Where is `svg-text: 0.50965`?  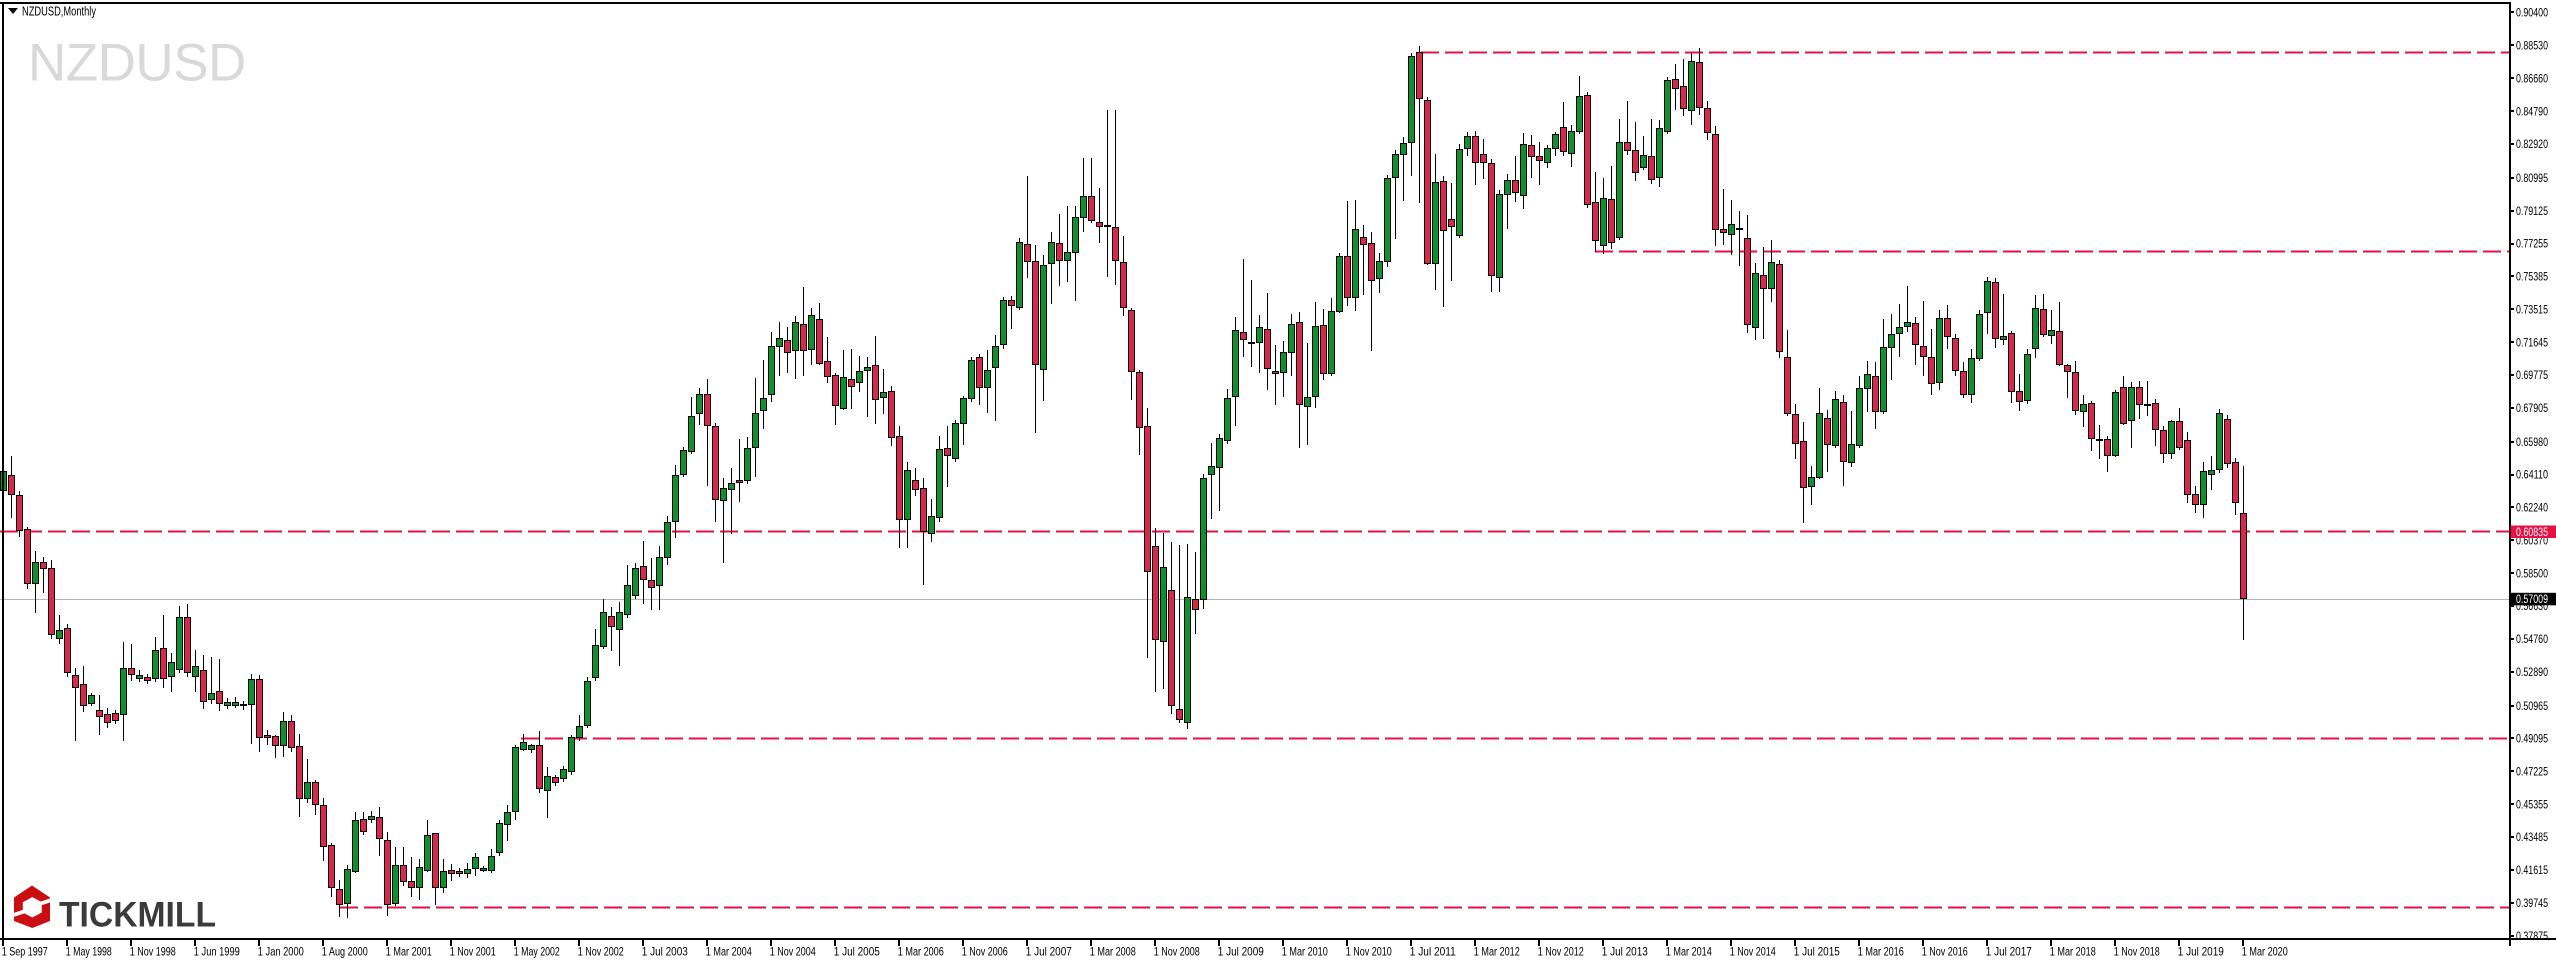
svg-text: 0.50965 is located at coordinates (2532, 707).